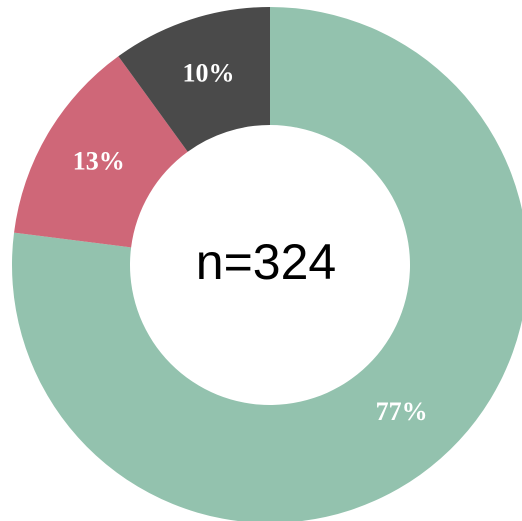  I want to click on value-label: 13%, so click(99, 161).